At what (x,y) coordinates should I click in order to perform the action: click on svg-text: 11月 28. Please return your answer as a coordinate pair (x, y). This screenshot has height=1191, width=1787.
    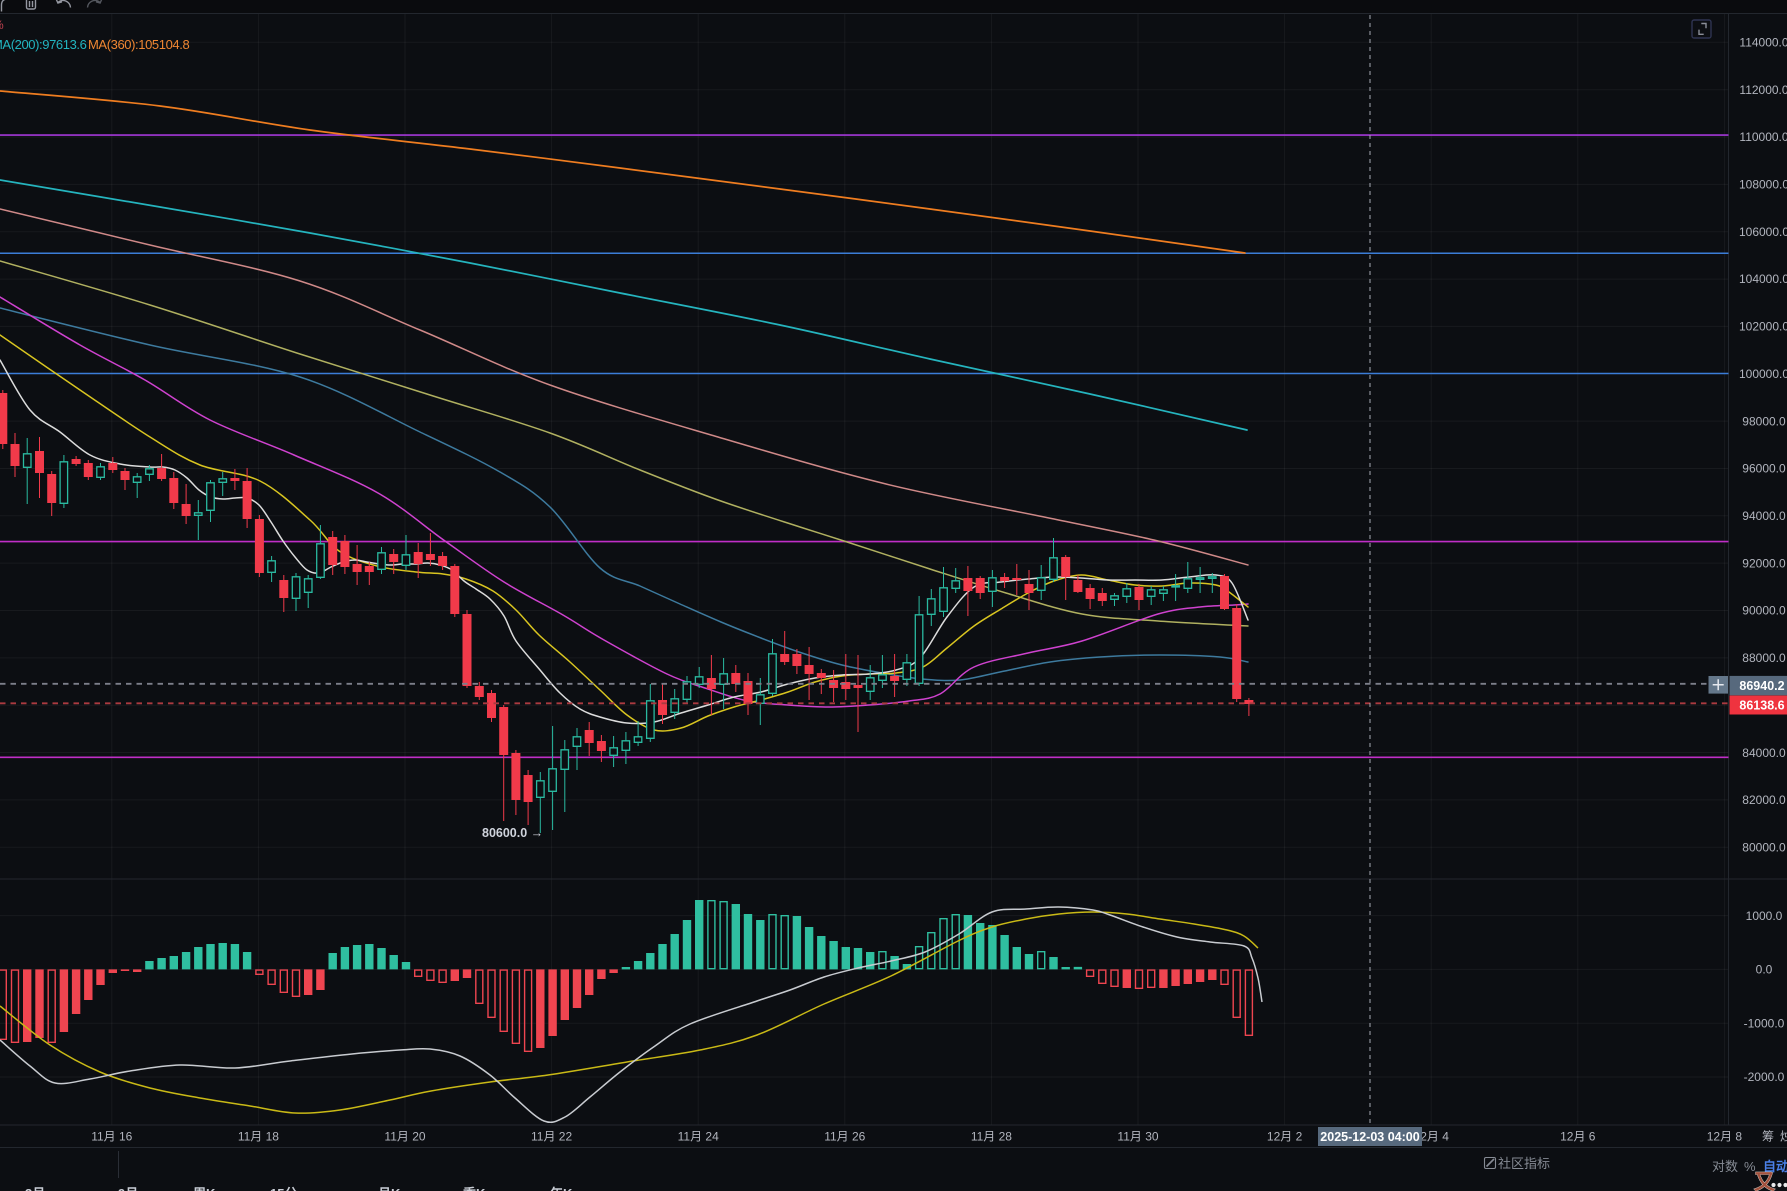
    Looking at the image, I should click on (991, 1137).